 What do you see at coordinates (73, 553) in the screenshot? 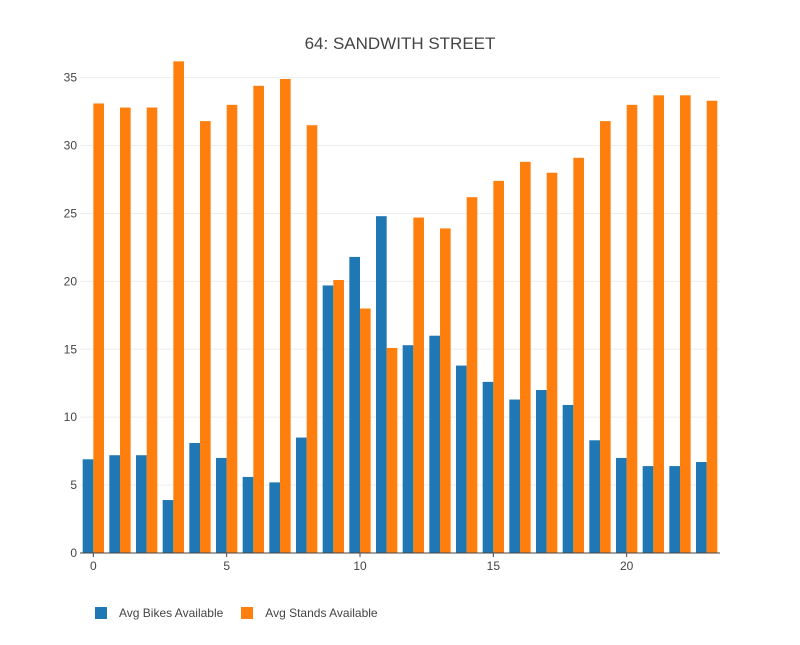
I see `y-tick-label: 0` at bounding box center [73, 553].